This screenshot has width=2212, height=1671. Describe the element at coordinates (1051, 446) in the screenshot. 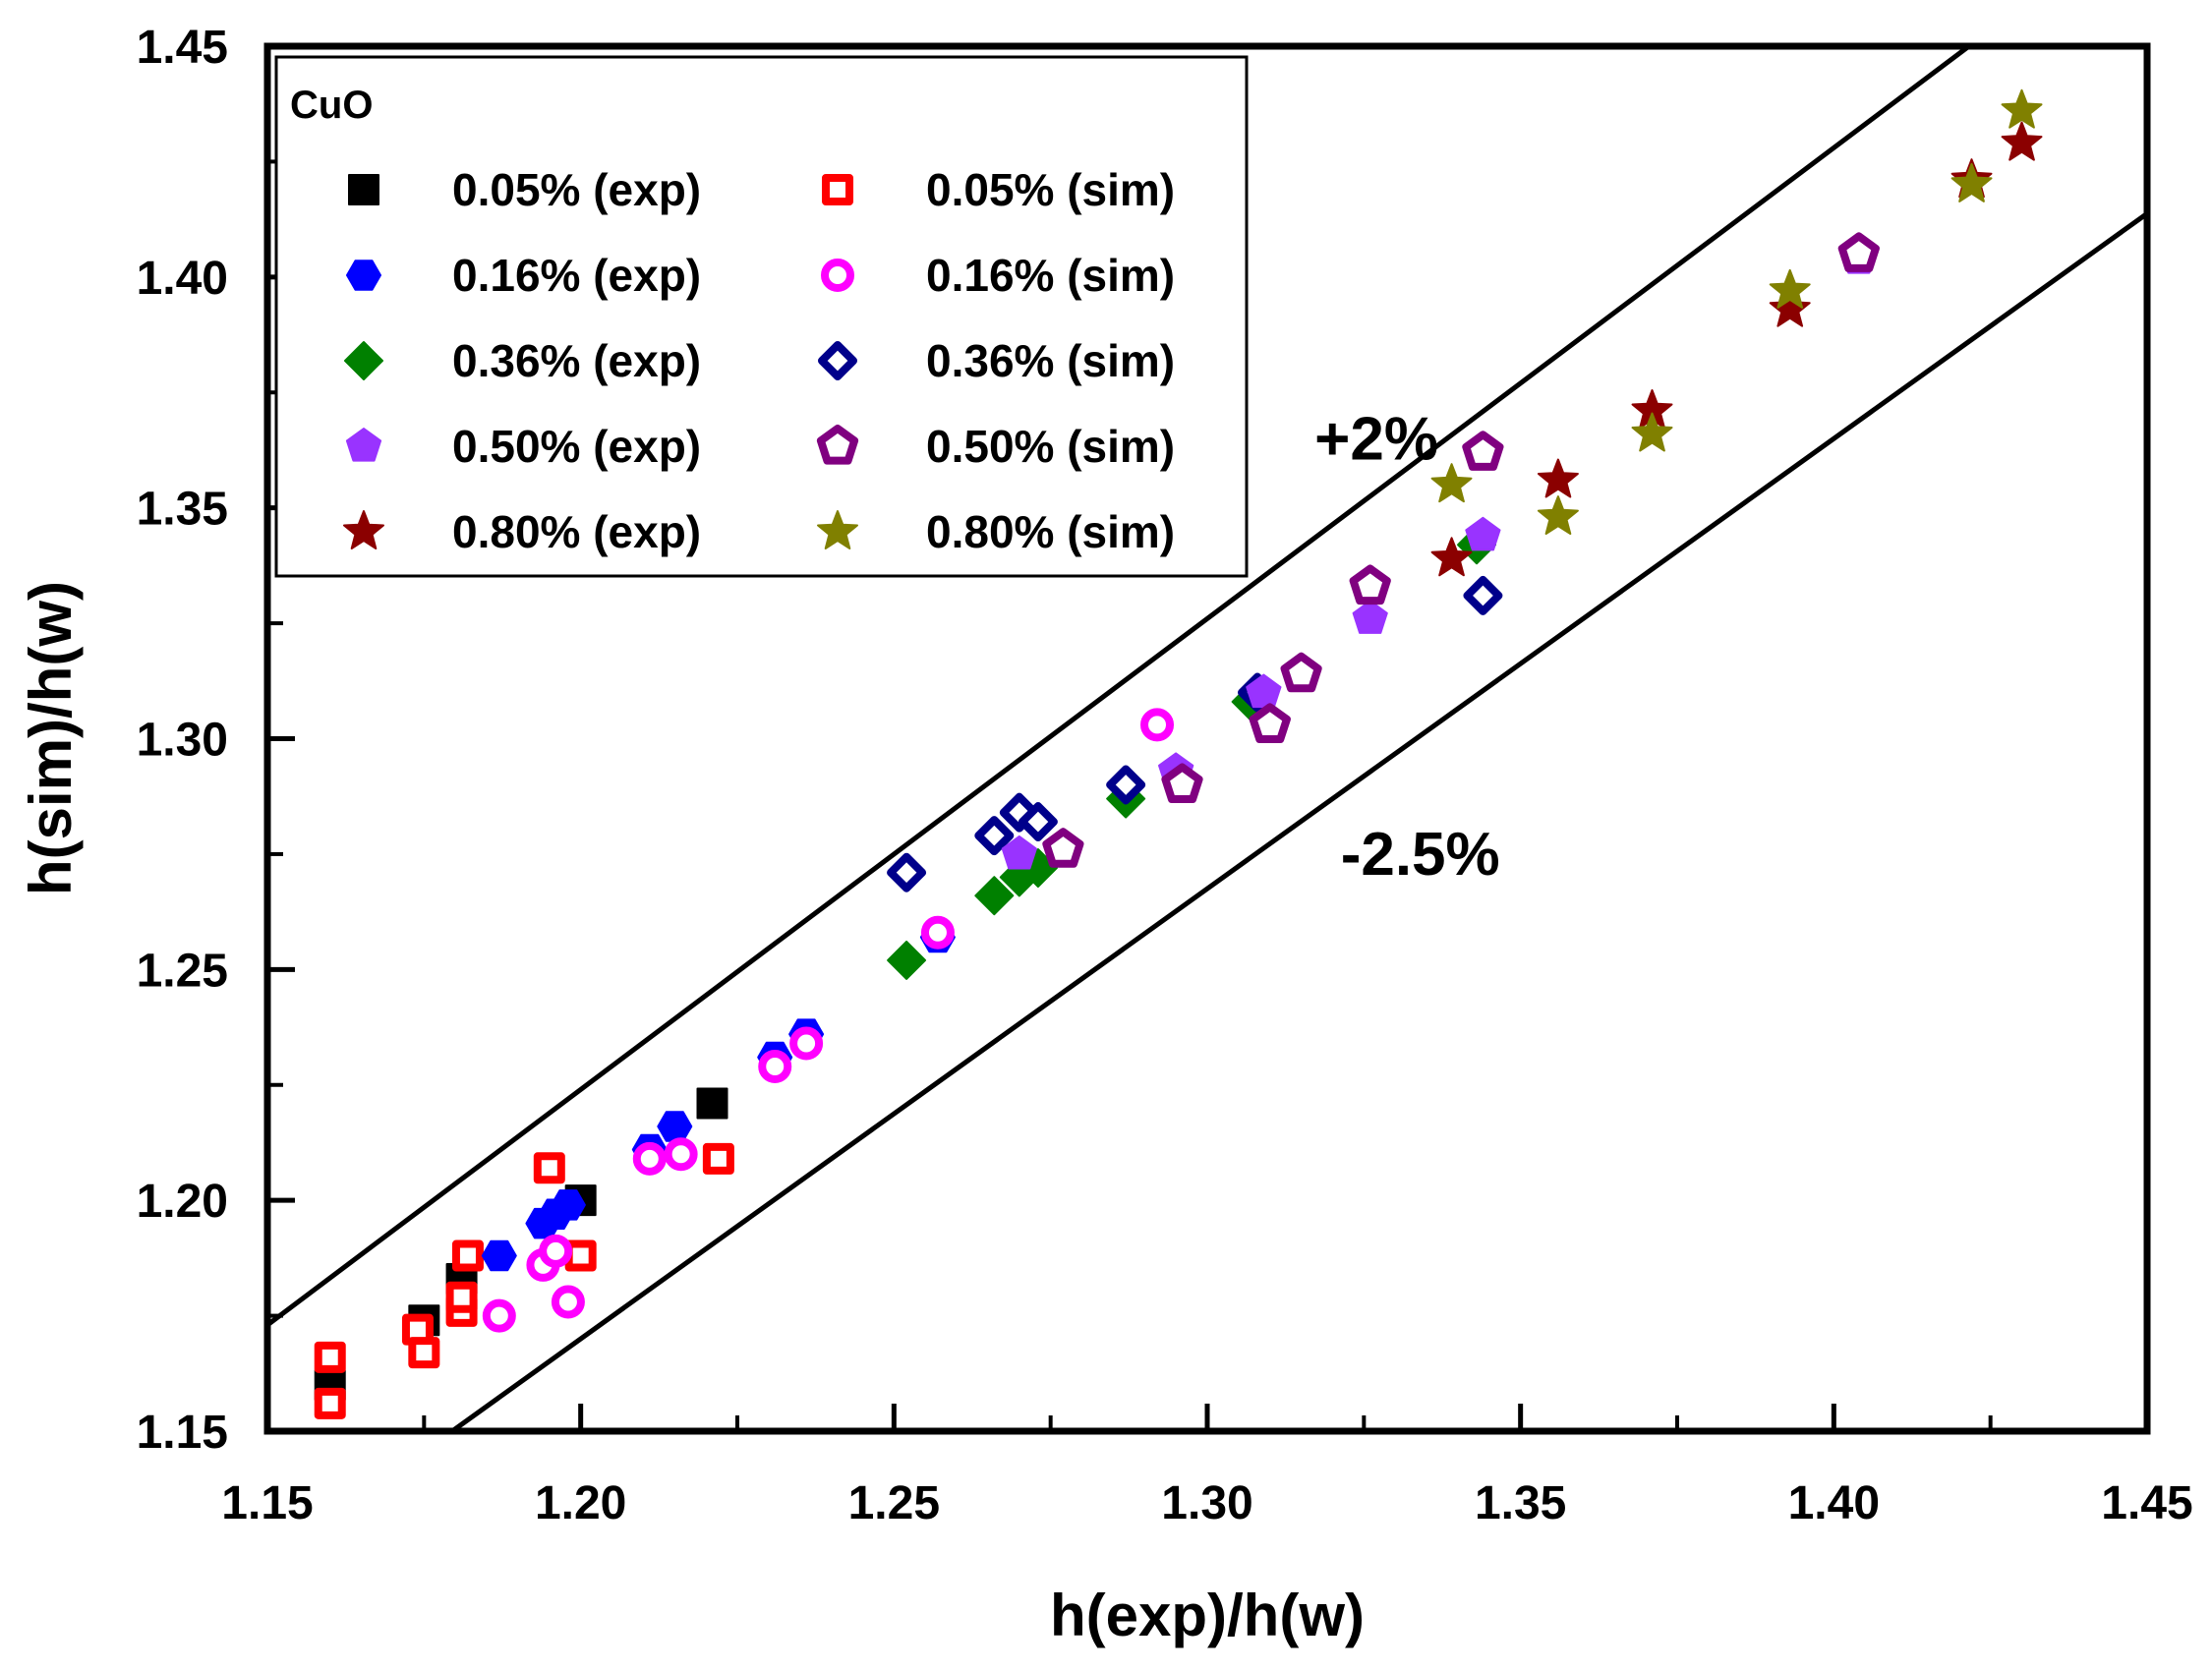

I see `legend-label: 0.50% (sim)` at that location.